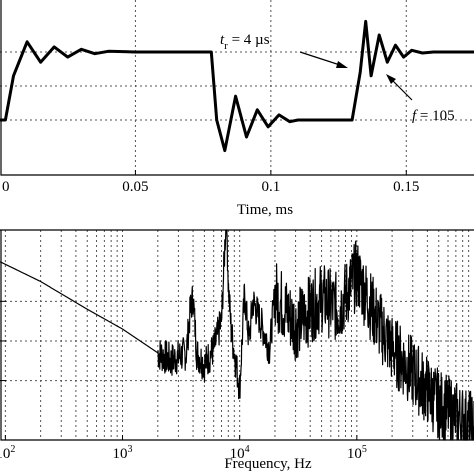 This screenshot has height=474, width=474. What do you see at coordinates (6, 187) in the screenshot?
I see `top-tick-label-origin: 0` at bounding box center [6, 187].